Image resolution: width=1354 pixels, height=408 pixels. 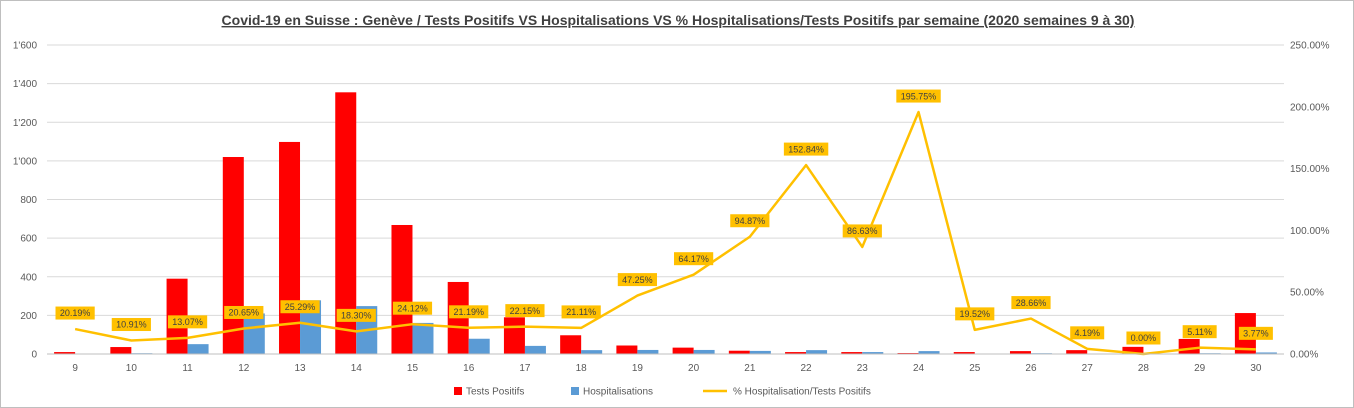 I want to click on data-label: 195.75%, so click(x=918, y=96).